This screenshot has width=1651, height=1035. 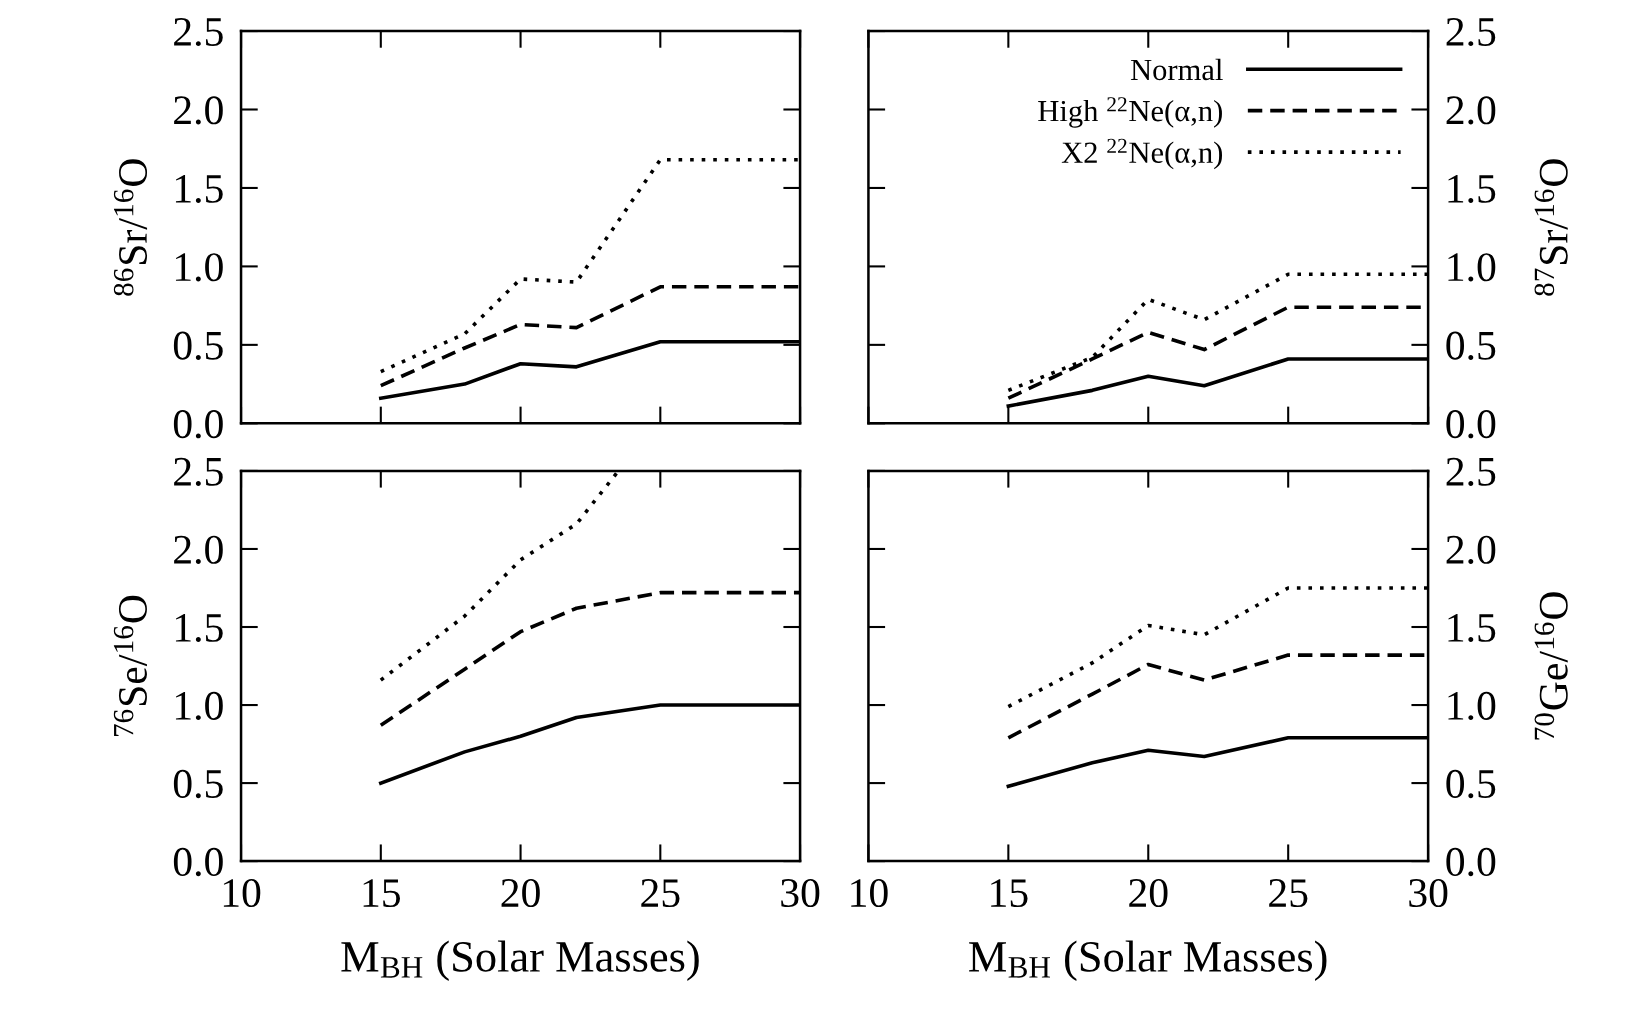 I want to click on y-axis-title: $^{86}$Sr/$^{16}$O, so click(x=130, y=227).